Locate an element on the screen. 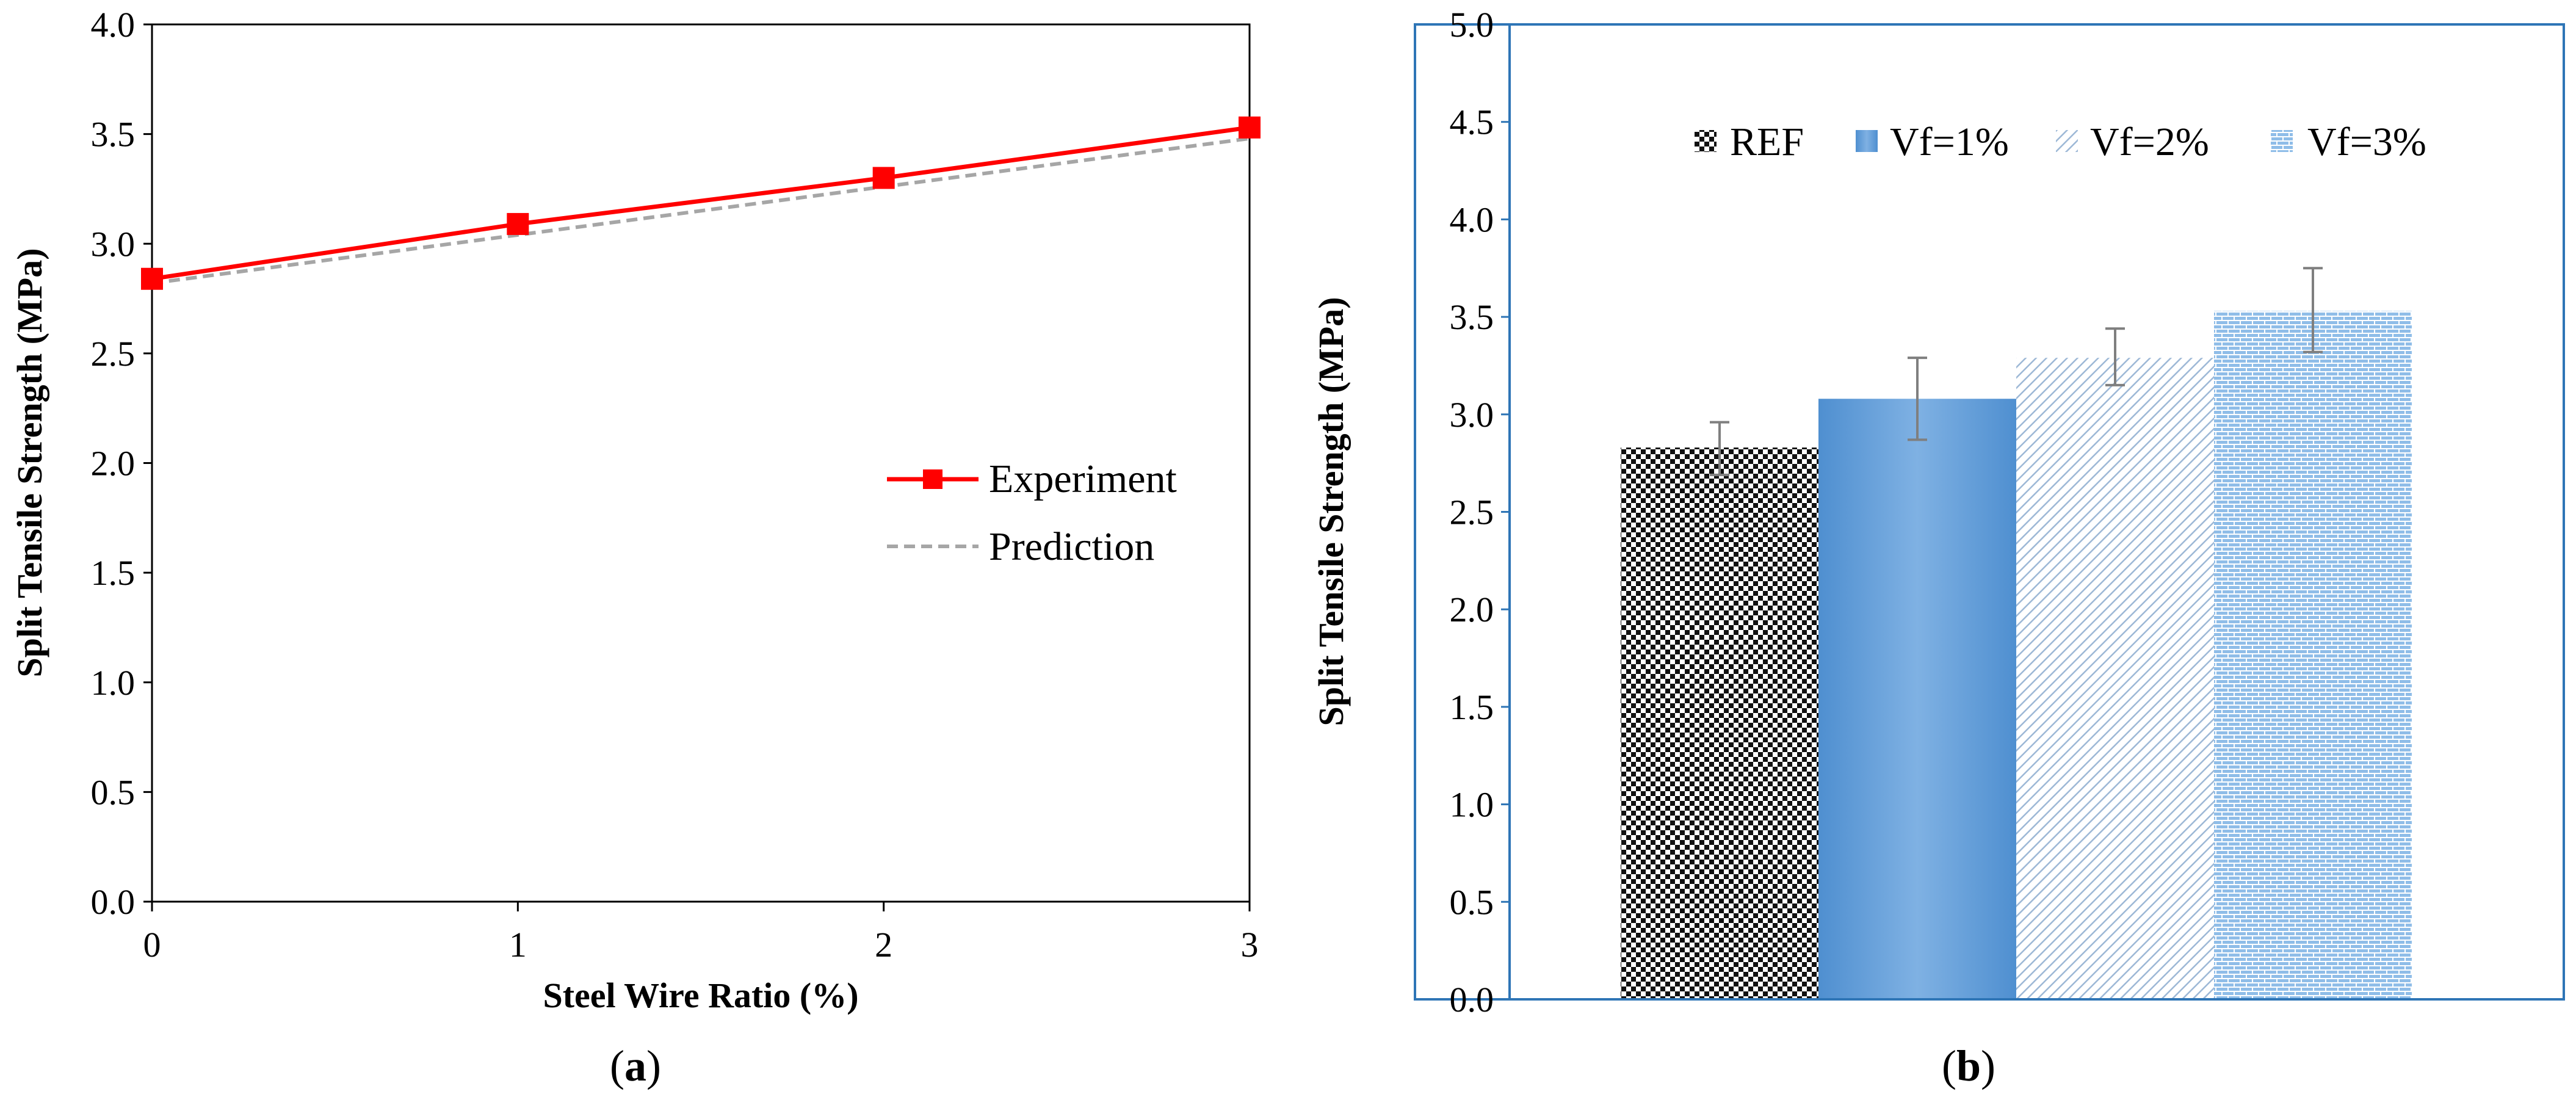 This screenshot has width=2576, height=1097. legend: REF Vf=1% Vf=2% Vf=3% is located at coordinates (2060, 142).